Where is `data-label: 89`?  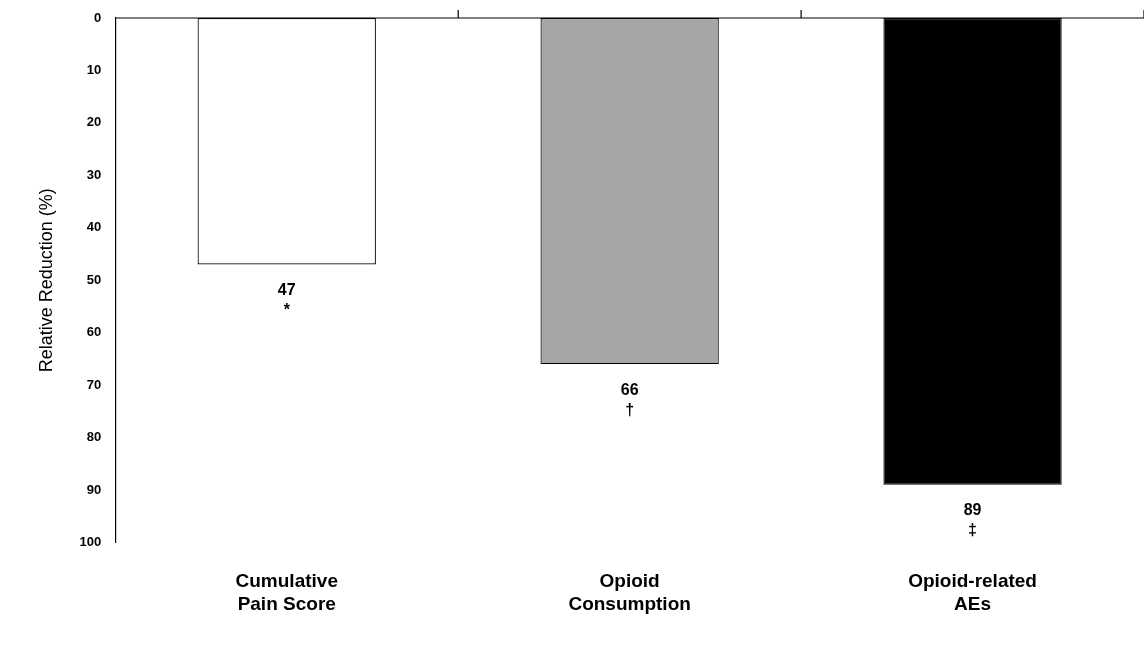 data-label: 89 is located at coordinates (972, 510).